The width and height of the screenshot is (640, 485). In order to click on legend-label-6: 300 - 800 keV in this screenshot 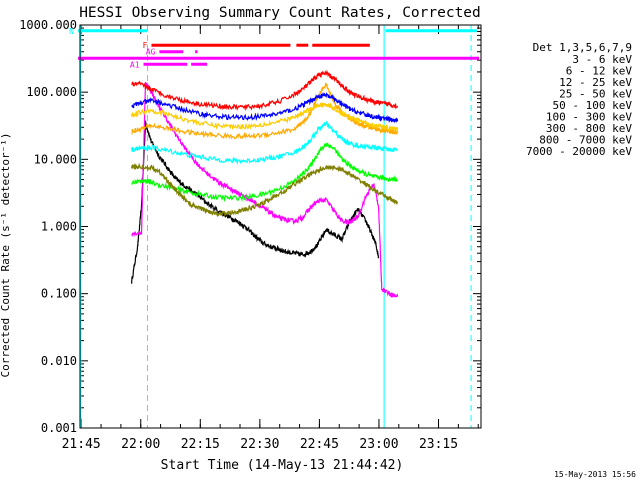, I will do `click(589, 128)`.